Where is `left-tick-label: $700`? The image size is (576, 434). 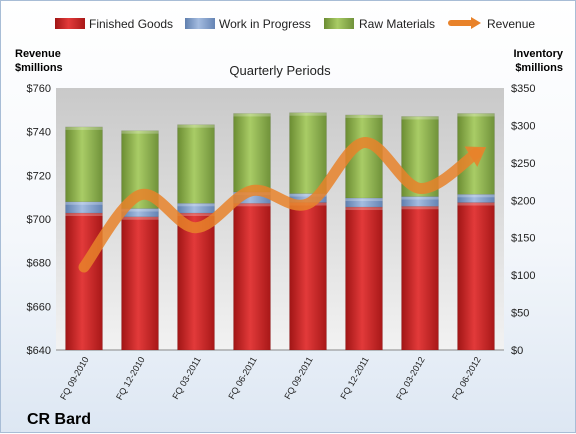
left-tick-label: $700 is located at coordinates (39, 220).